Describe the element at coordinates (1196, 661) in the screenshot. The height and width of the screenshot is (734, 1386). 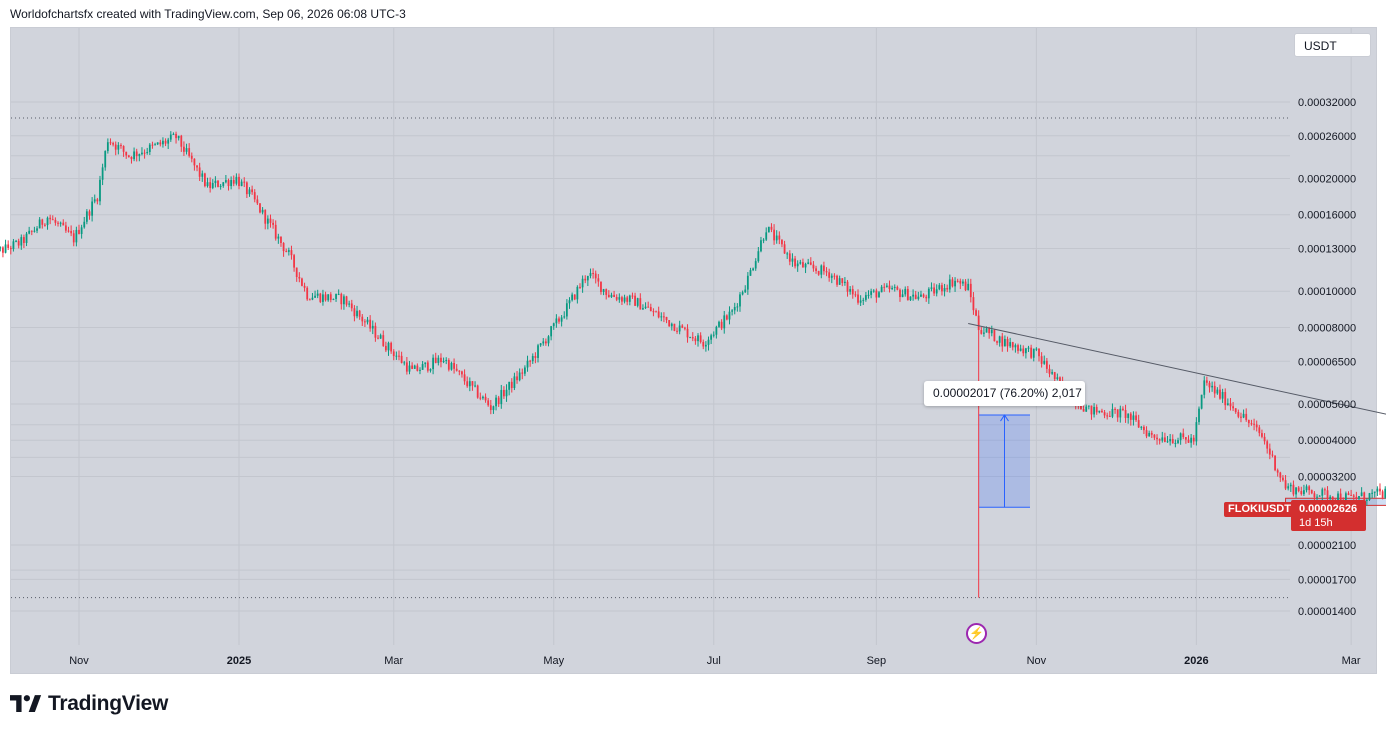
I see `time-tick-label: 2026` at that location.